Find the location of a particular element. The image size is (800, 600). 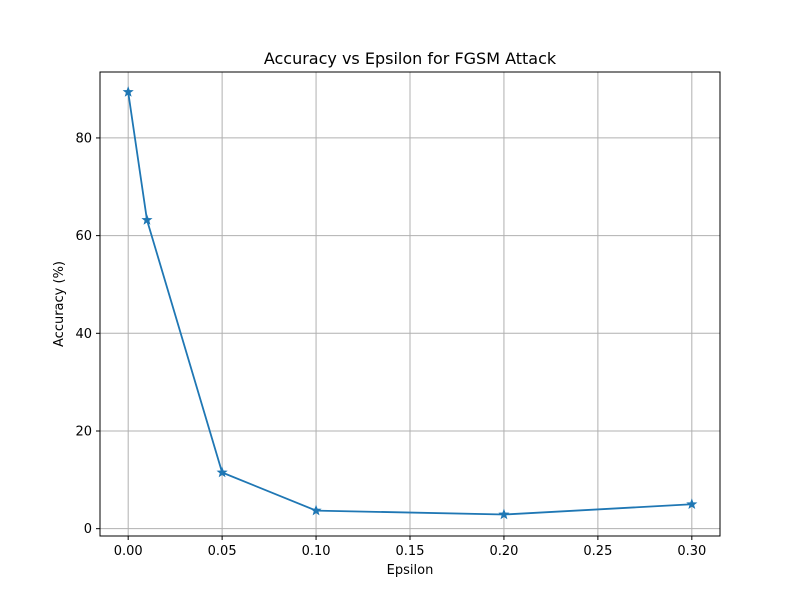

x-tick-label: 0.20 is located at coordinates (503, 551).